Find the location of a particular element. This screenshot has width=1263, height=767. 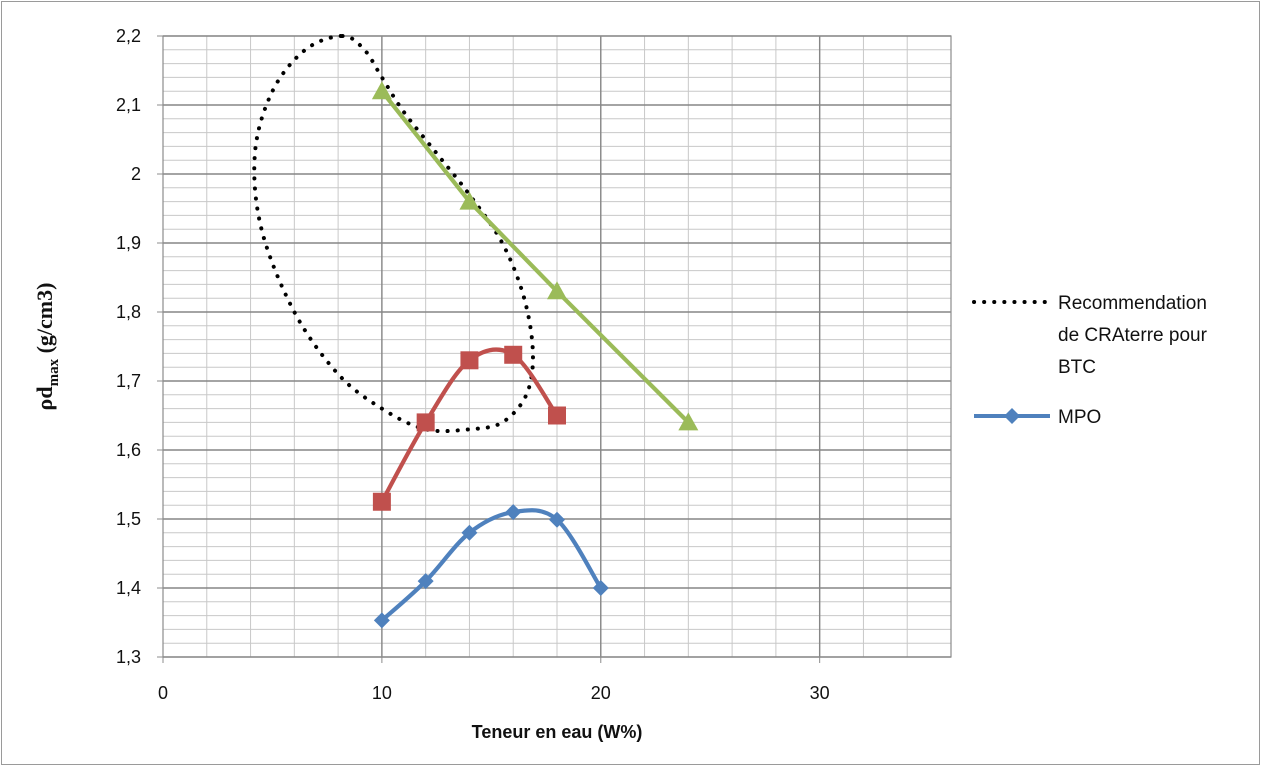

y-tick-label: 2,1 is located at coordinates (128, 105).